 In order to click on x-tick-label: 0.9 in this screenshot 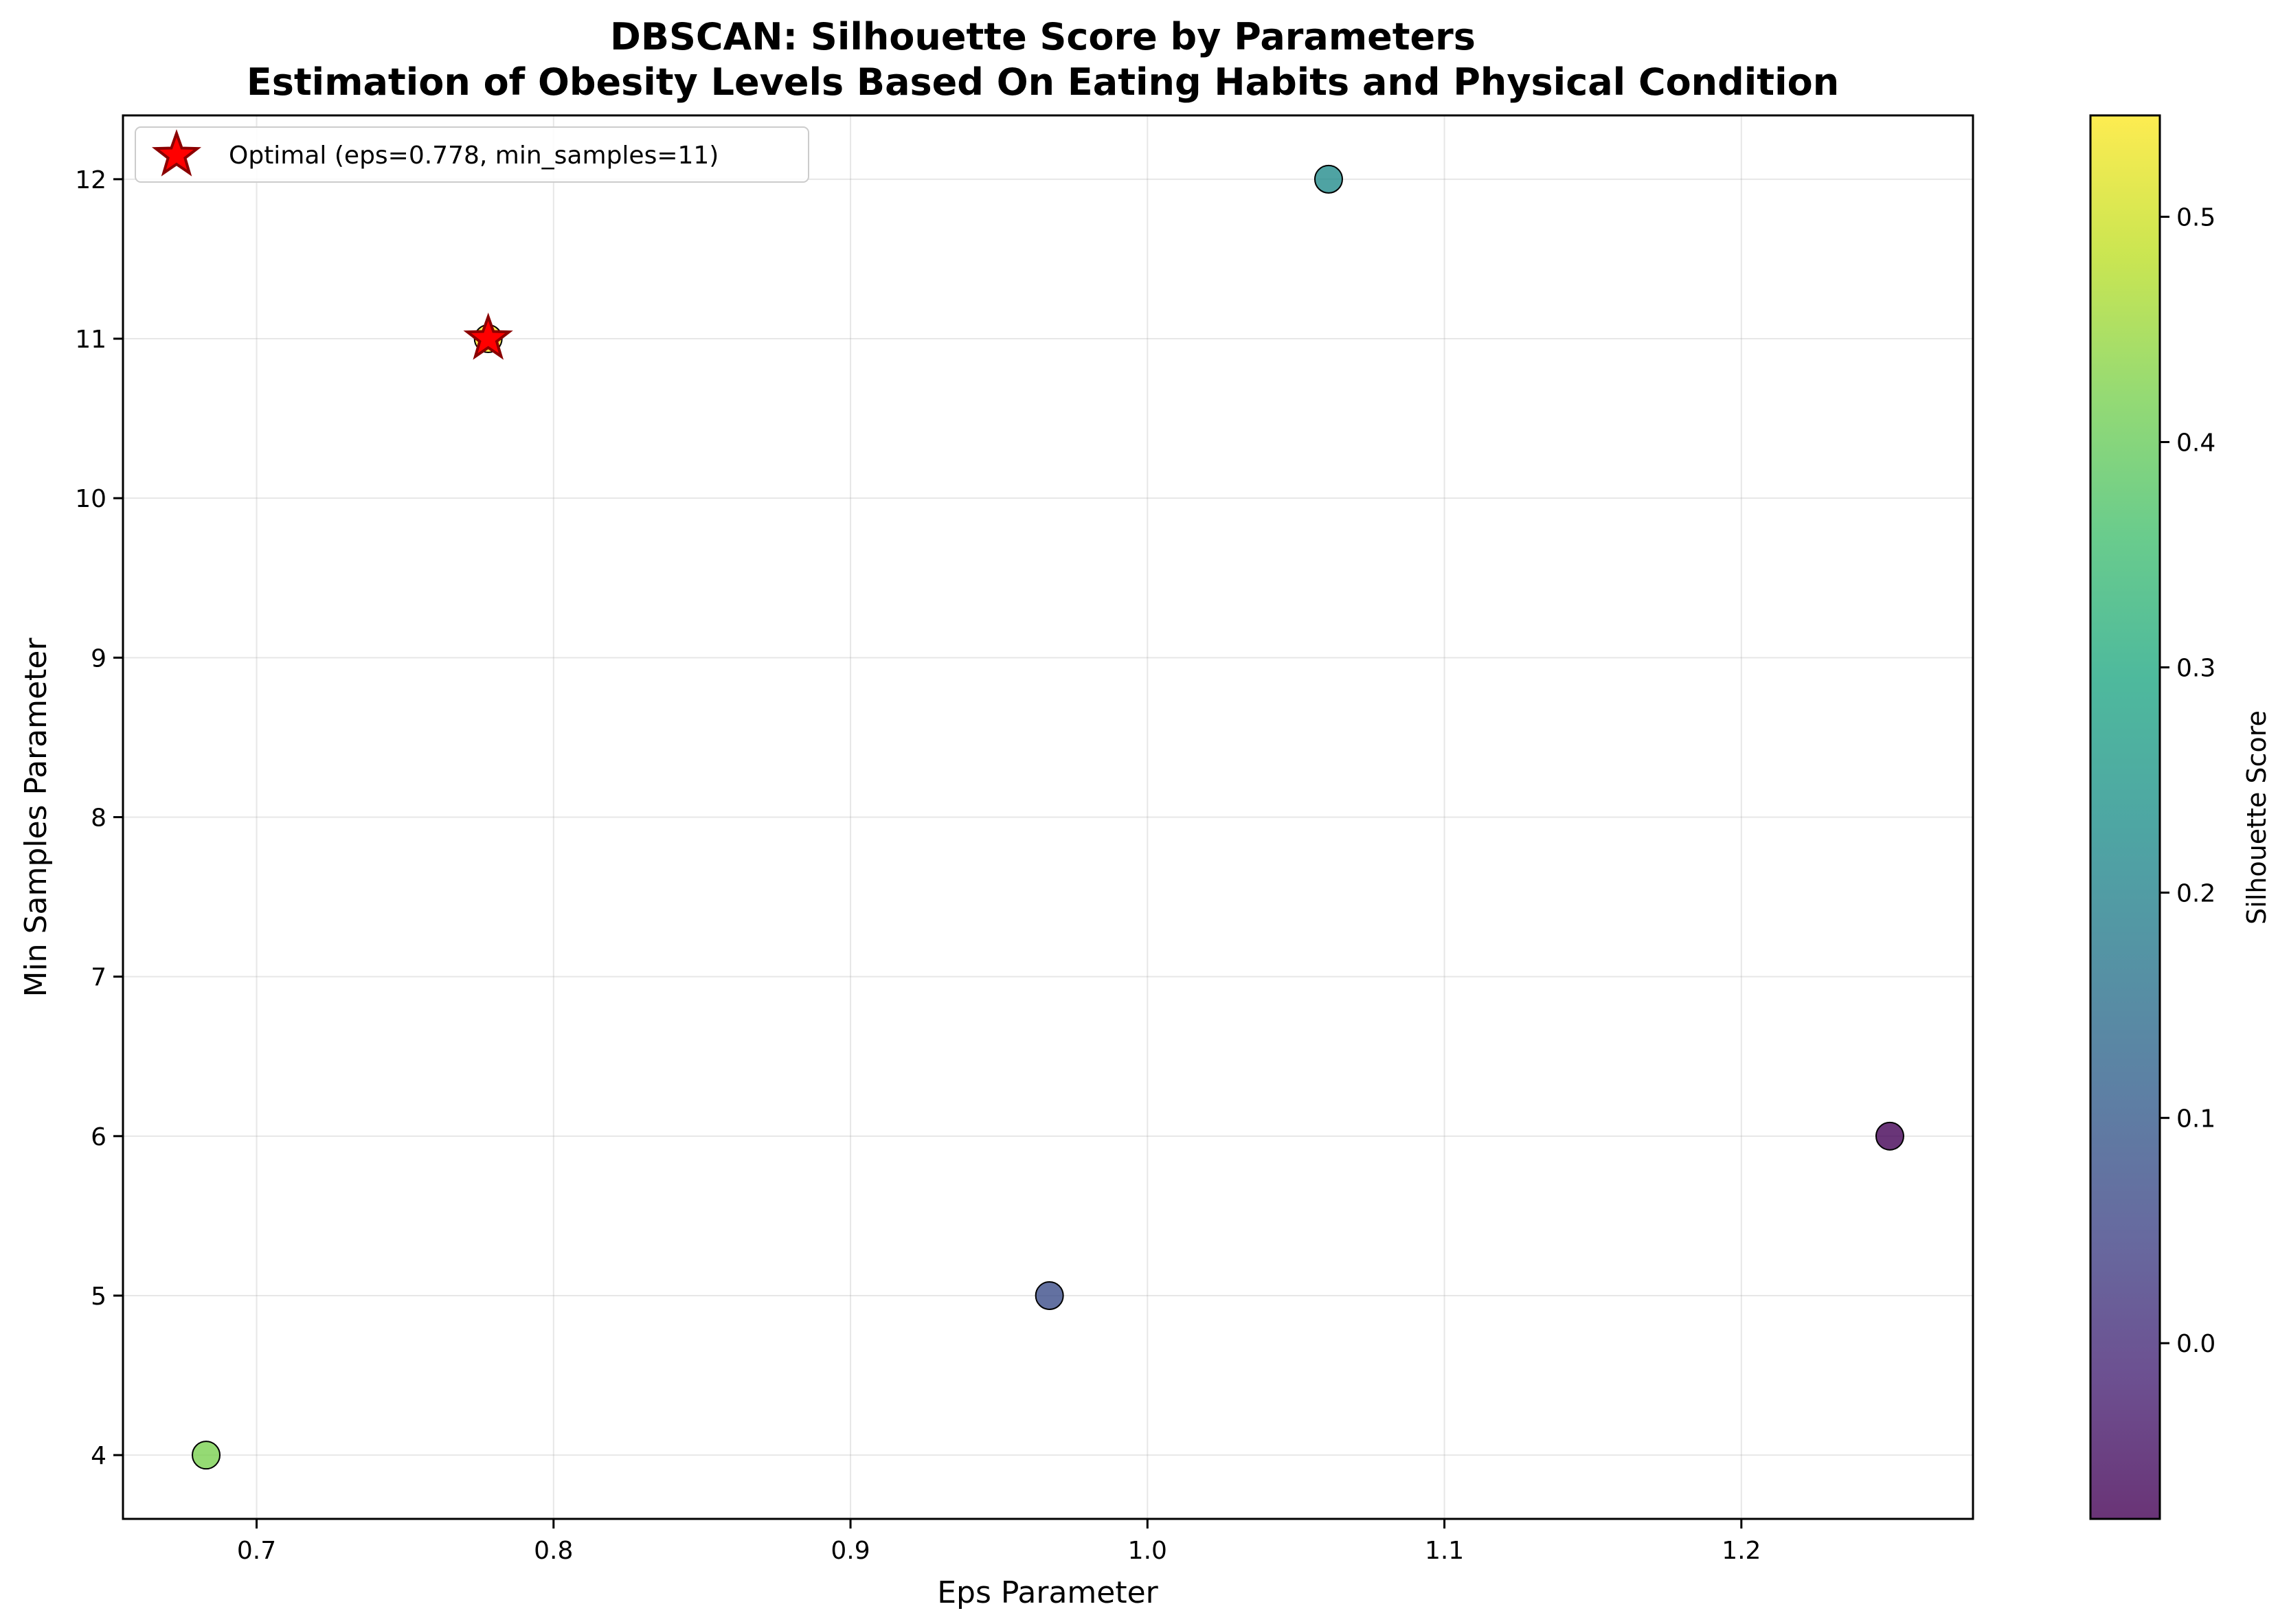, I will do `click(851, 1551)`.